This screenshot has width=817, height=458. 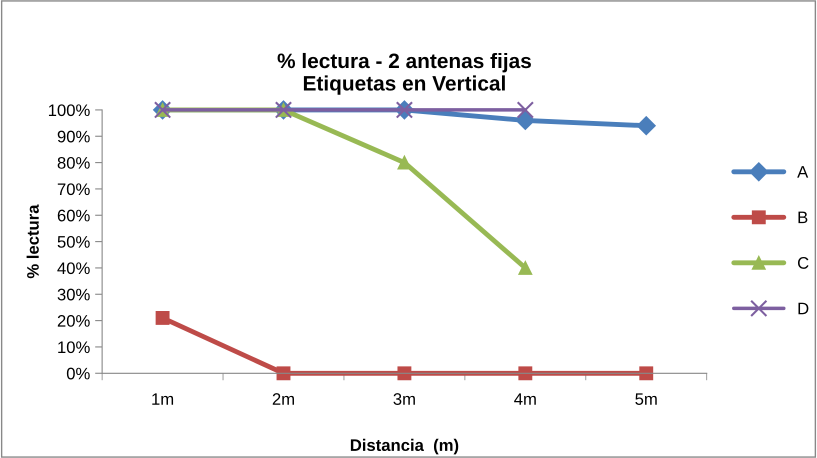 I want to click on chart-title: % lectura - 2 antenas fijas Etiquetas en Vertical, so click(x=404, y=73).